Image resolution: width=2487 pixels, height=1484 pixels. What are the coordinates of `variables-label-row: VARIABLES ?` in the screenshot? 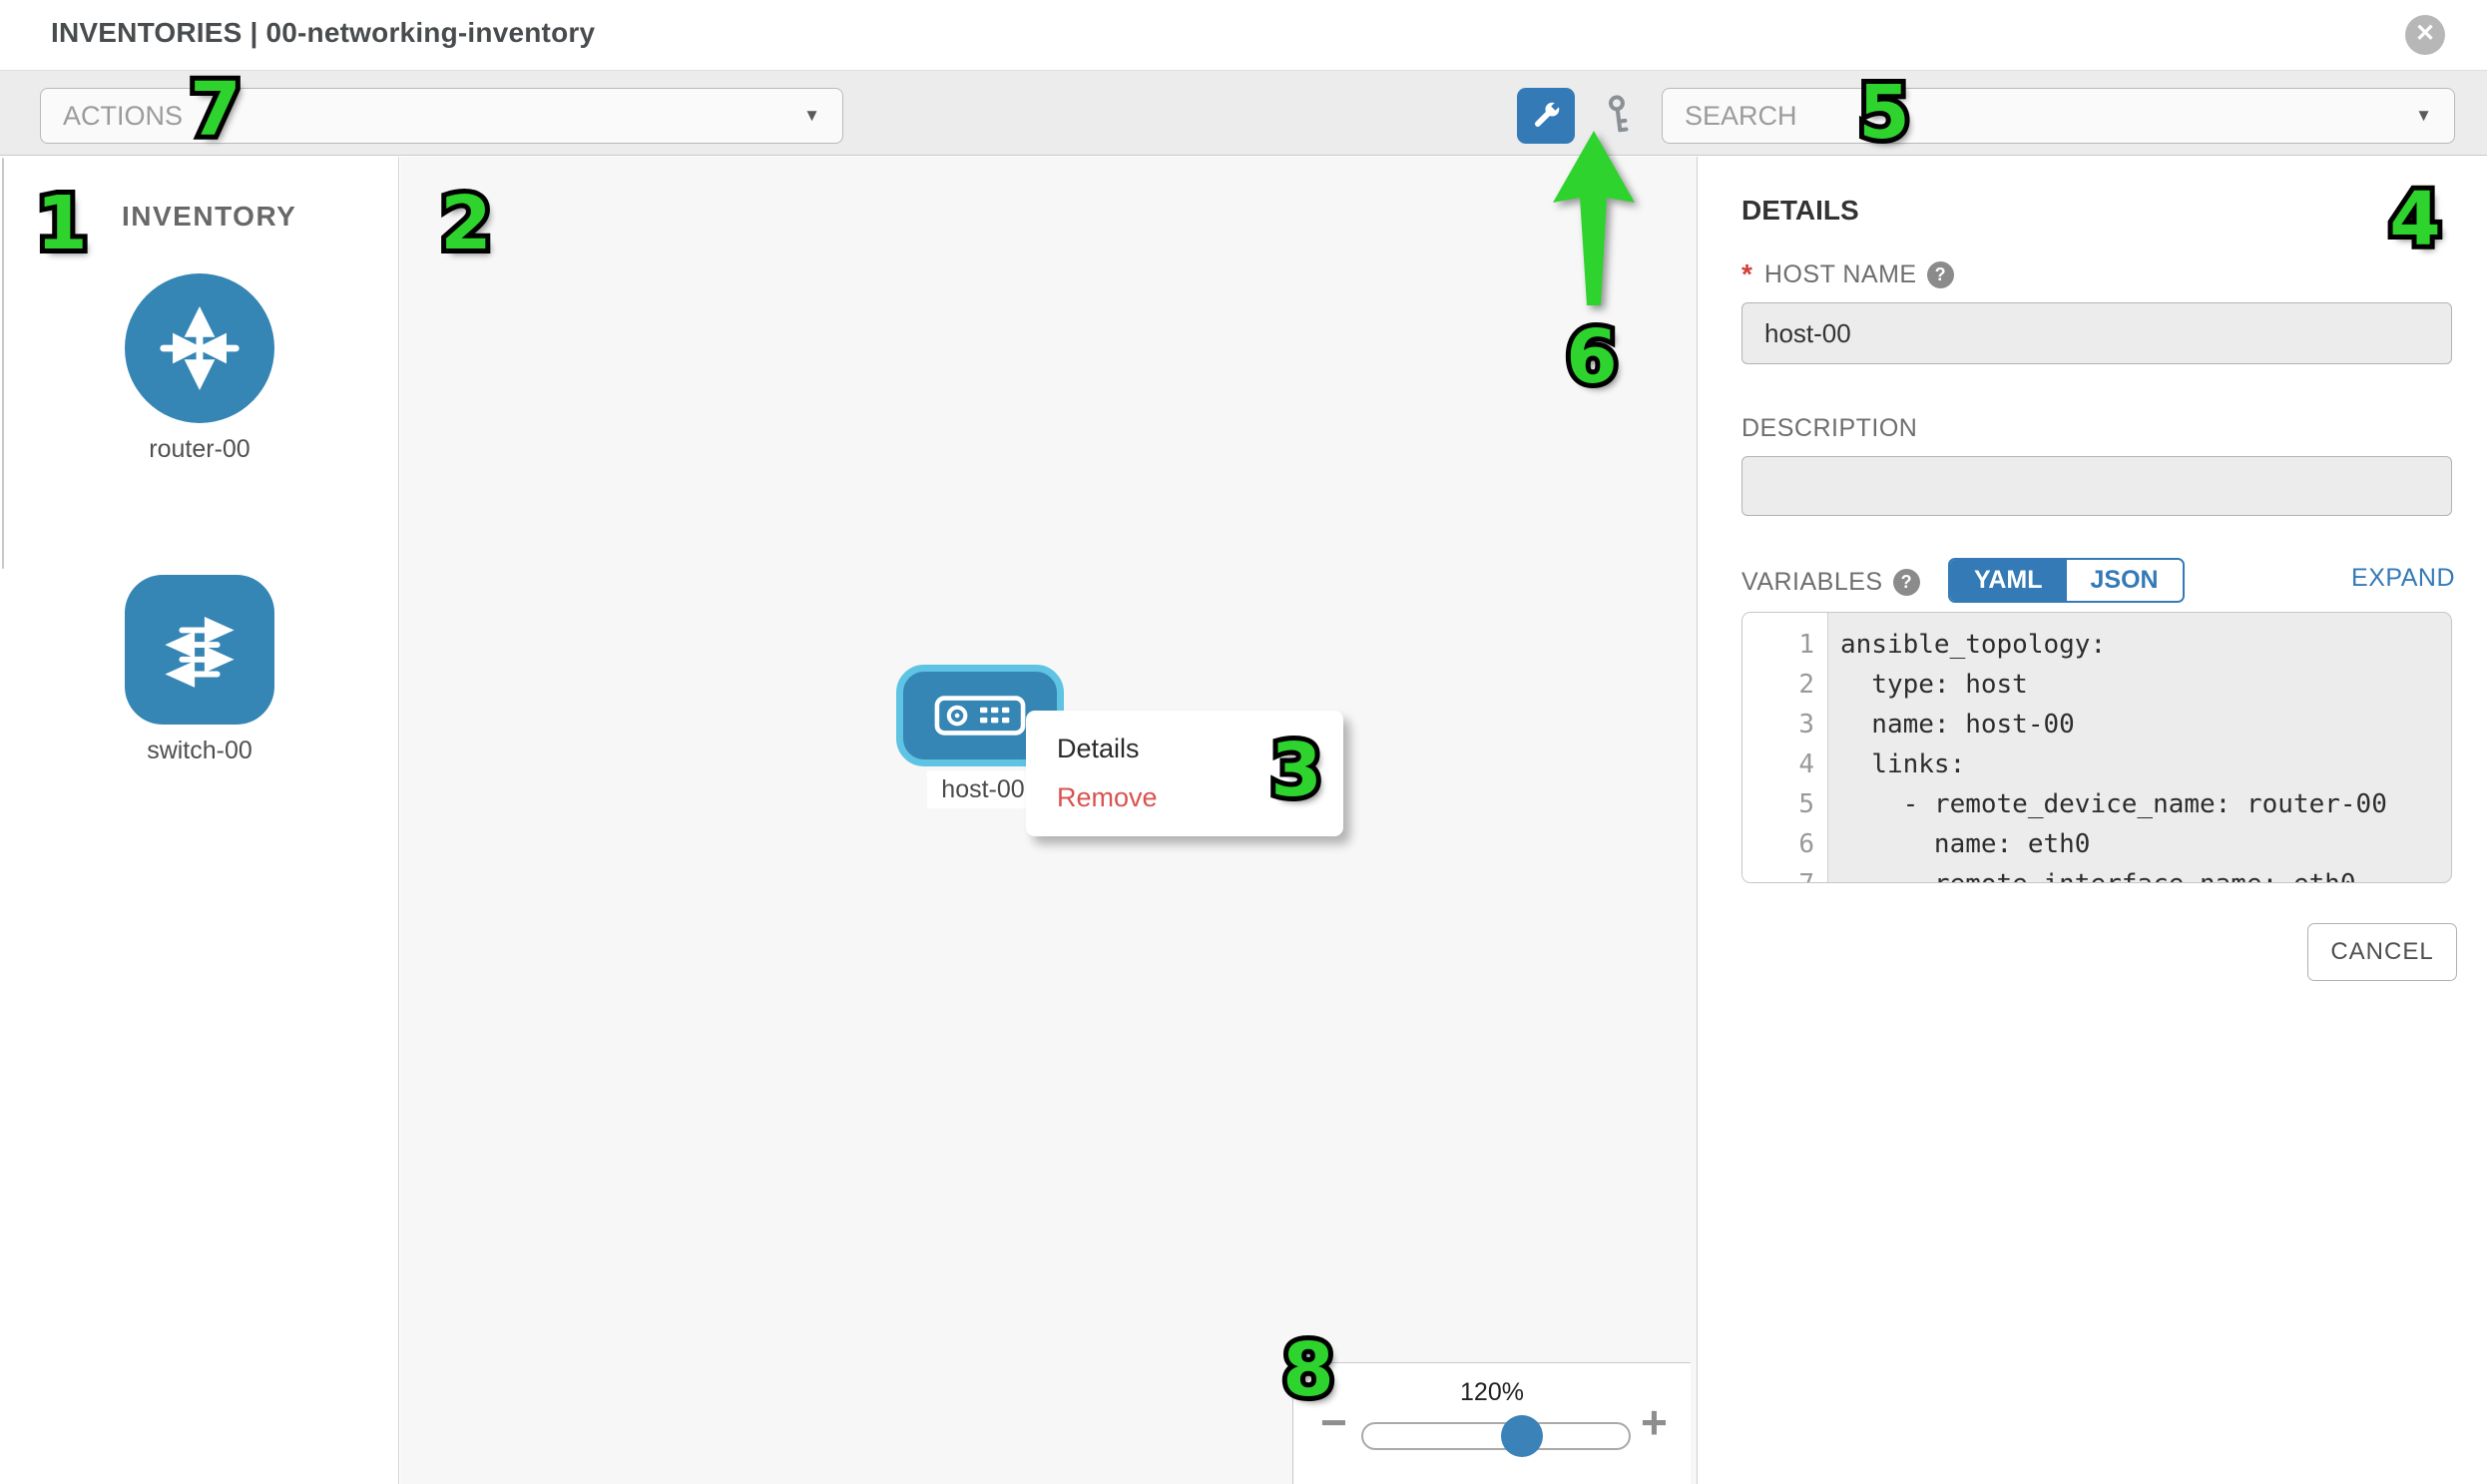 It's located at (1830, 582).